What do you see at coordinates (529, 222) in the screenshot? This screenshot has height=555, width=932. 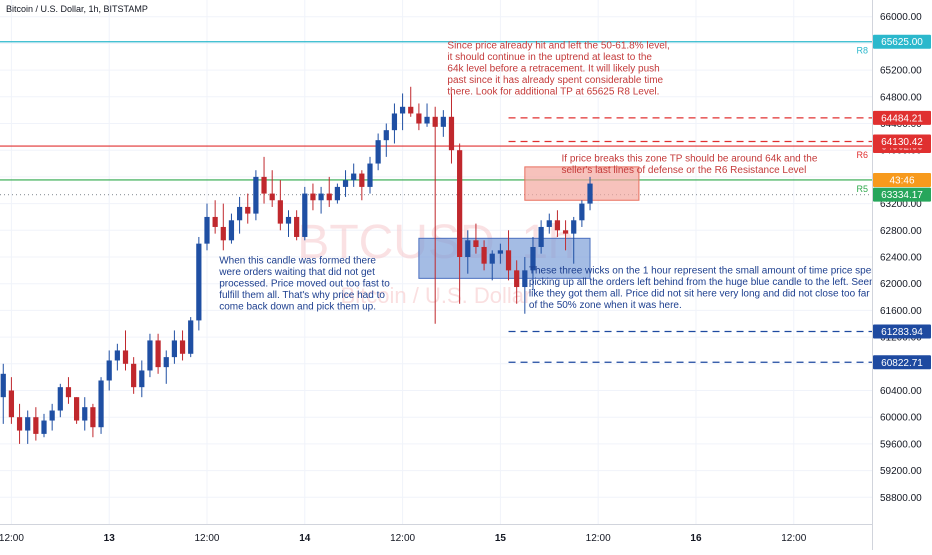 I see `zones` at bounding box center [529, 222].